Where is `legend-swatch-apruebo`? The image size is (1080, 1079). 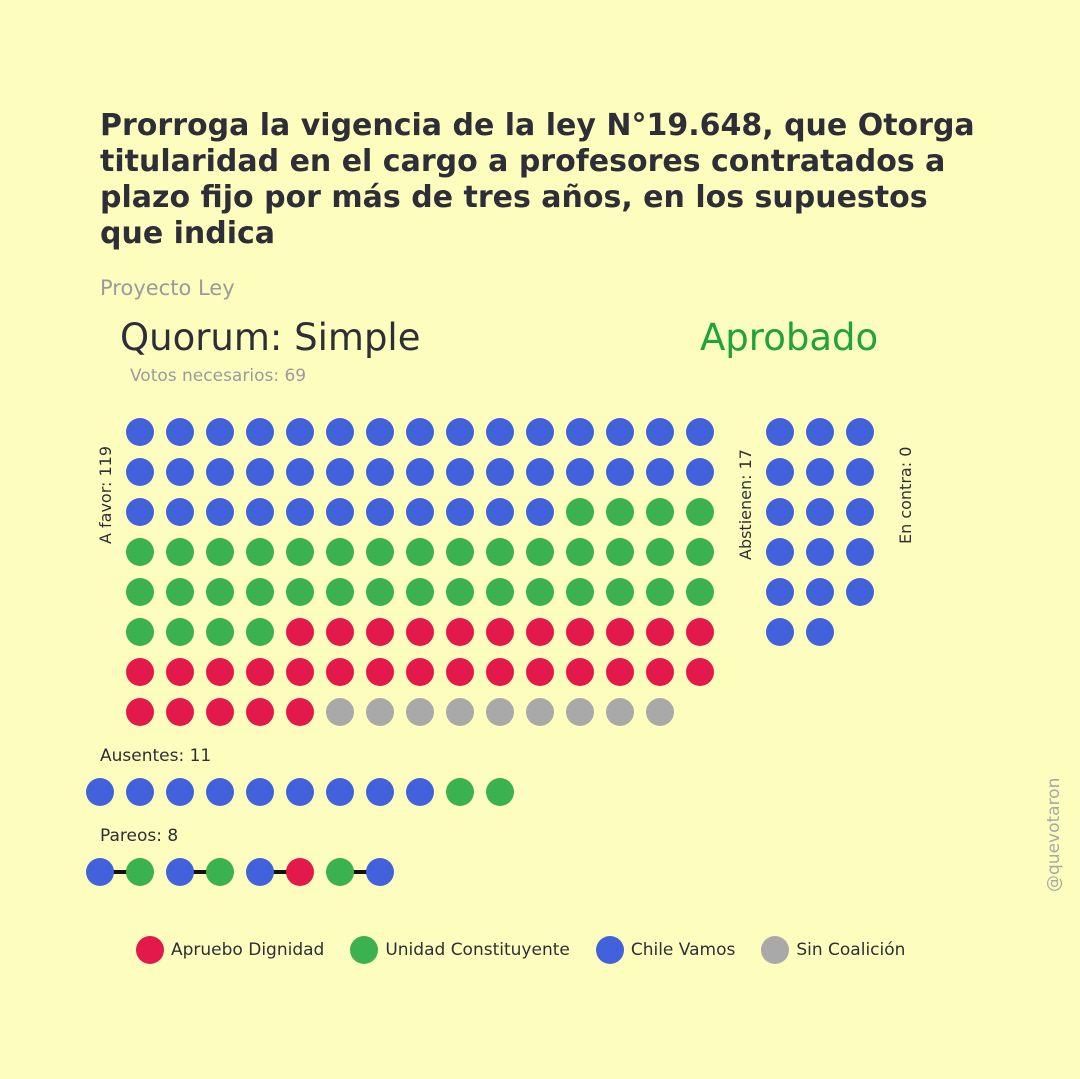 legend-swatch-apruebo is located at coordinates (150, 950).